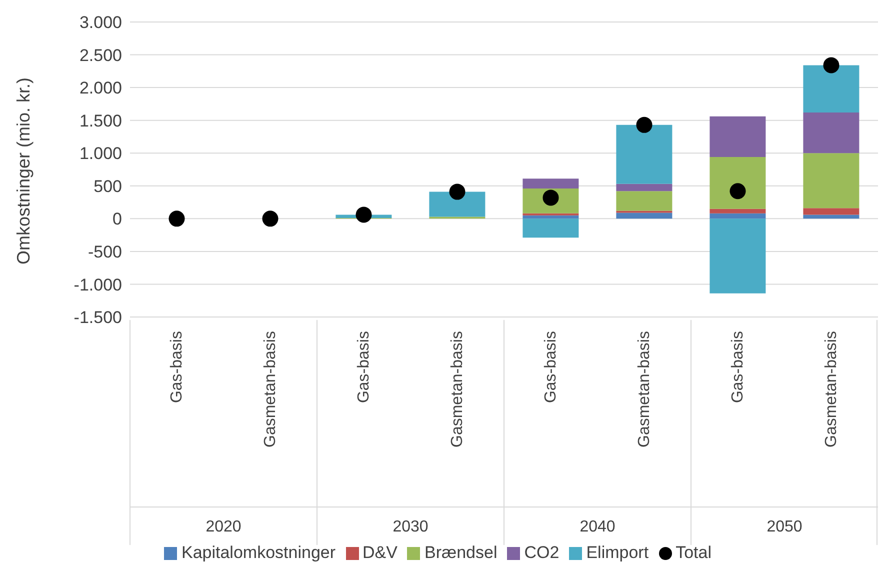 This screenshot has height=575, width=880. I want to click on y-tick-label: -500, so click(105, 252).